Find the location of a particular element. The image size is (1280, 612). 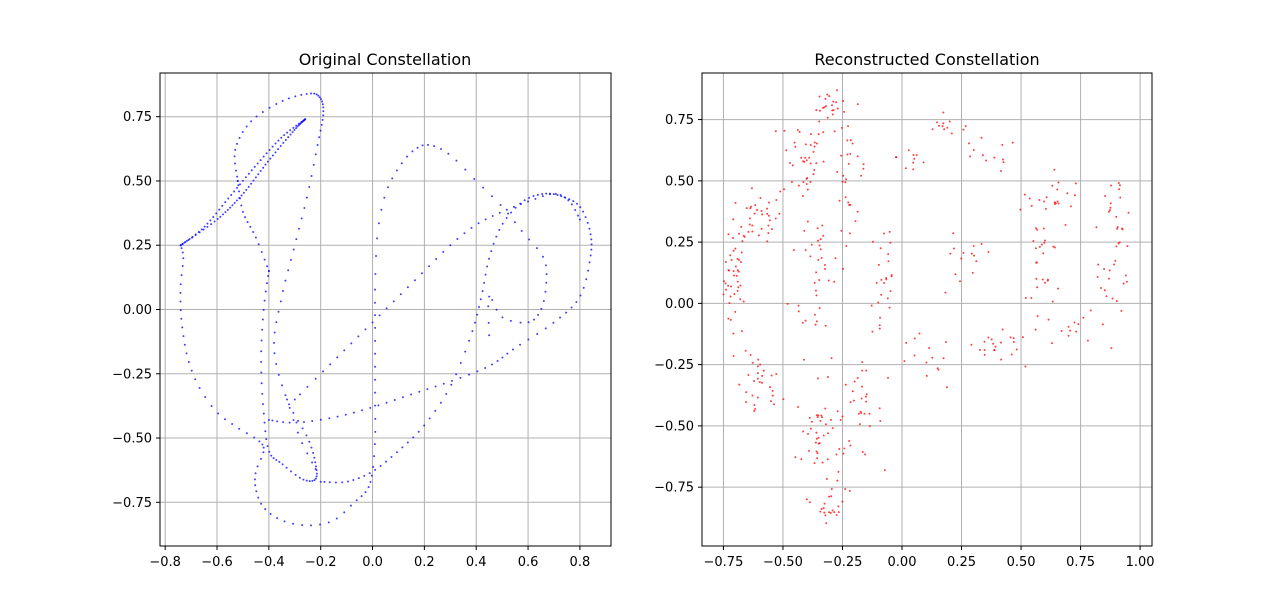

x-tick-label: 0.25 is located at coordinates (961, 562).